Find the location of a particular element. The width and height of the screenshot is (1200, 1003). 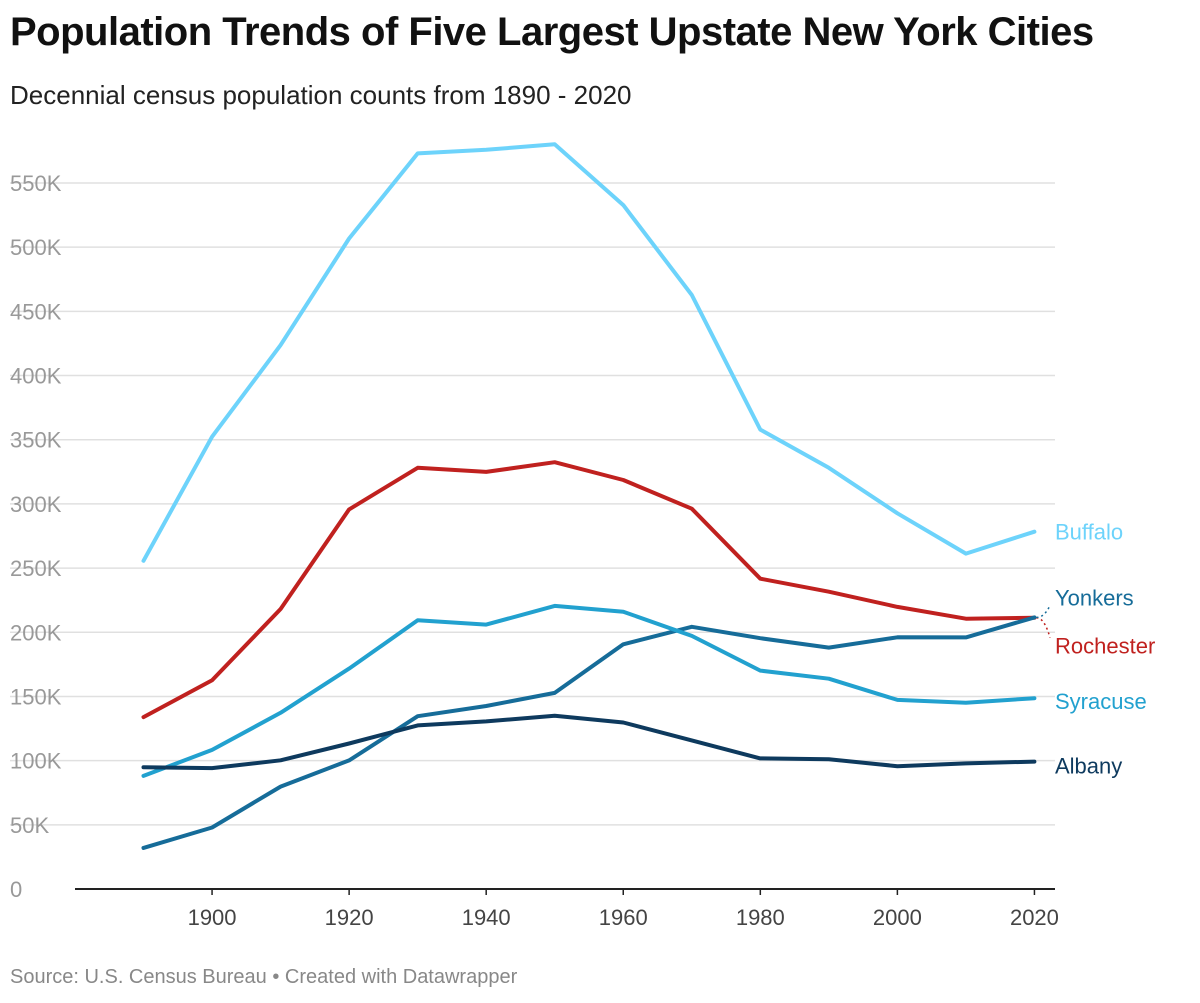

y-tick-label: 100K is located at coordinates (36, 761).